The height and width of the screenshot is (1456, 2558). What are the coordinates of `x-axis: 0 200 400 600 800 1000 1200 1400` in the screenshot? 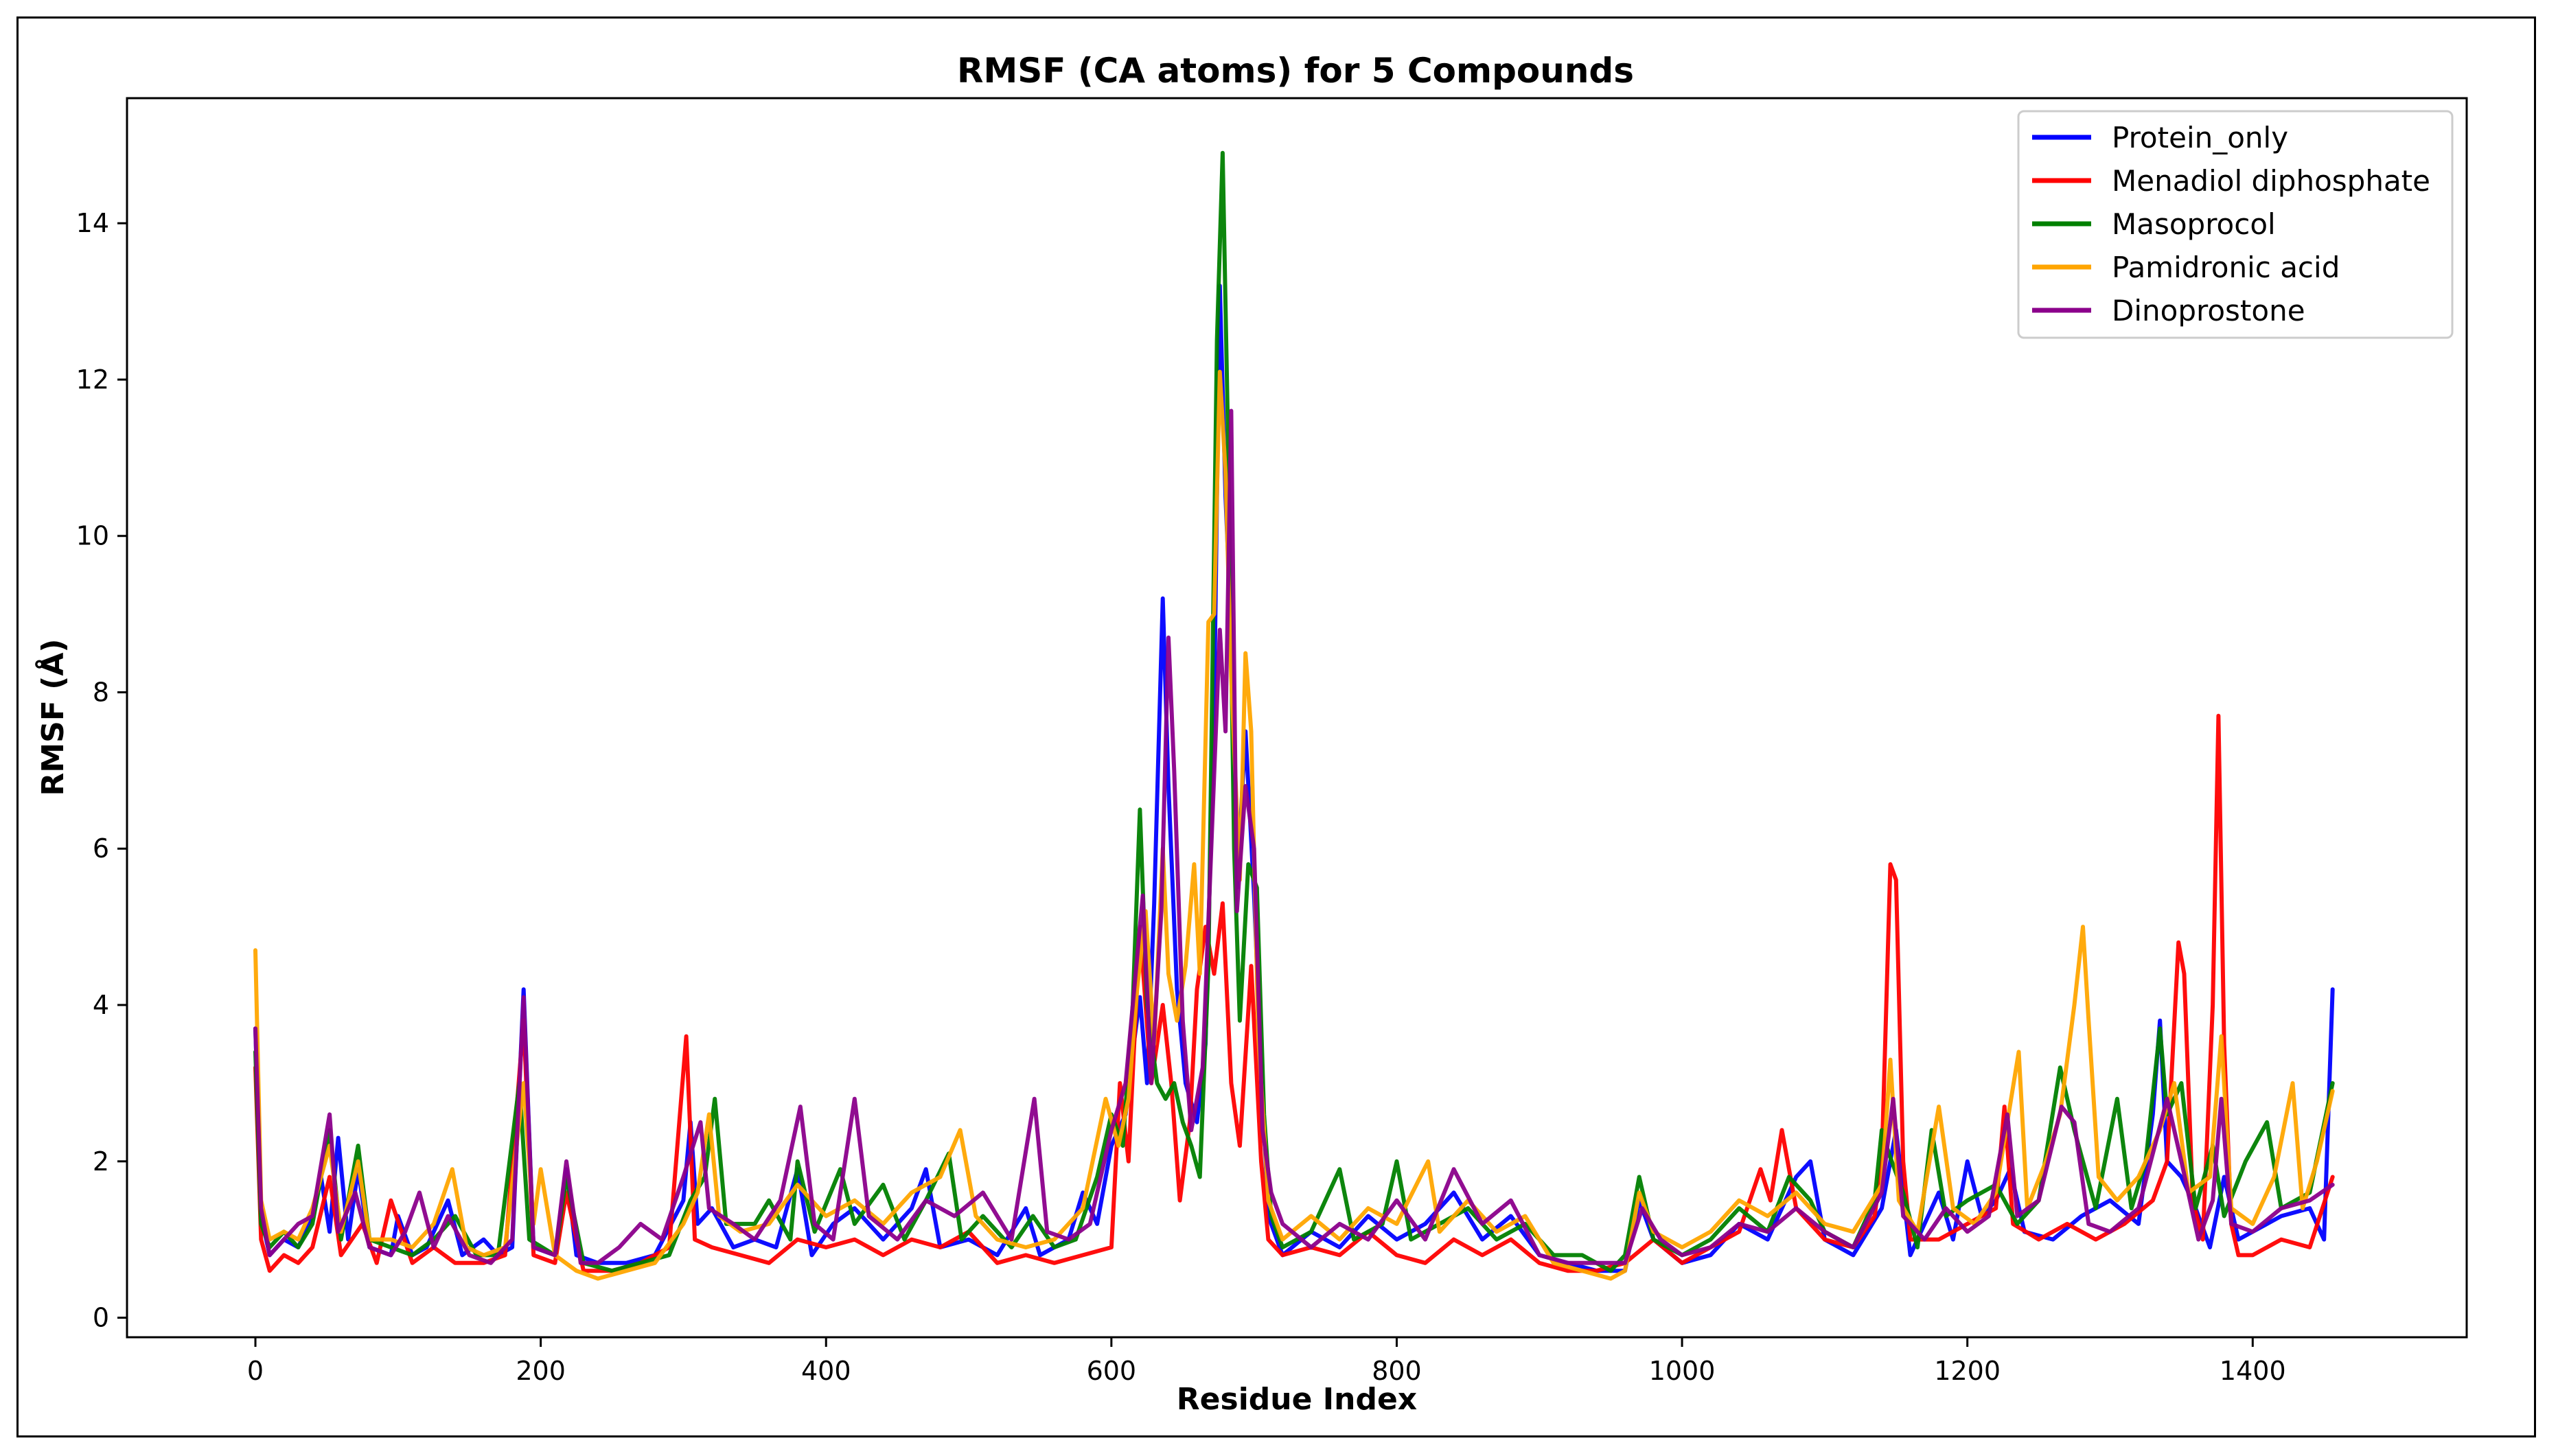 It's located at (1267, 1361).